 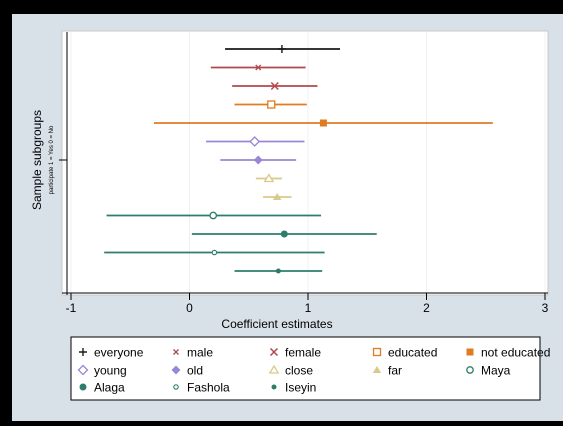 I want to click on point-close, so click(x=269, y=178).